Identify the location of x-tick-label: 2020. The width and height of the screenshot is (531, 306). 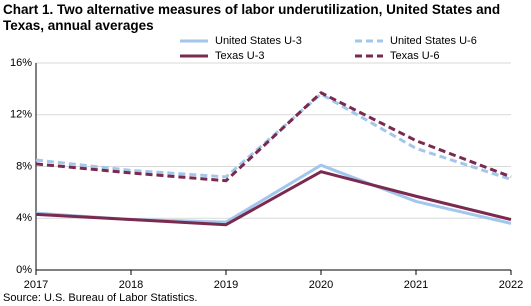
(321, 285).